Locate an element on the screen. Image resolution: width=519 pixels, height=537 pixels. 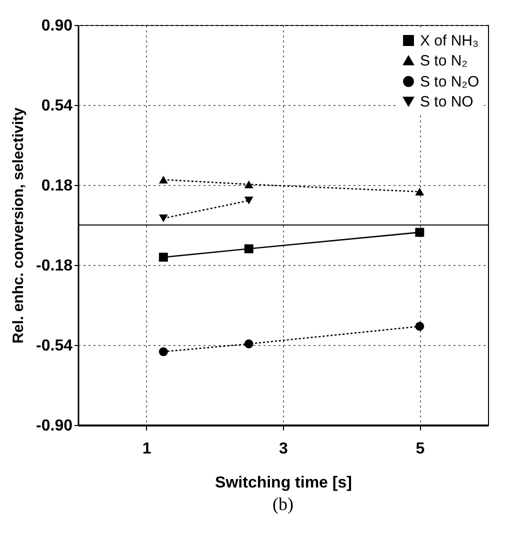
legend-label: S to NO is located at coordinates (447, 102).